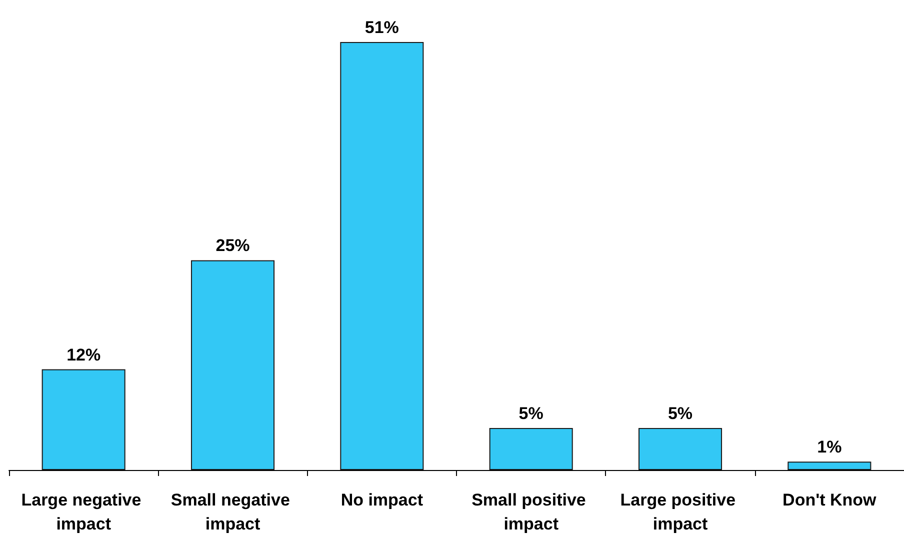 The image size is (904, 559). Describe the element at coordinates (382, 500) in the screenshot. I see `x-tick-label: No impact` at that location.